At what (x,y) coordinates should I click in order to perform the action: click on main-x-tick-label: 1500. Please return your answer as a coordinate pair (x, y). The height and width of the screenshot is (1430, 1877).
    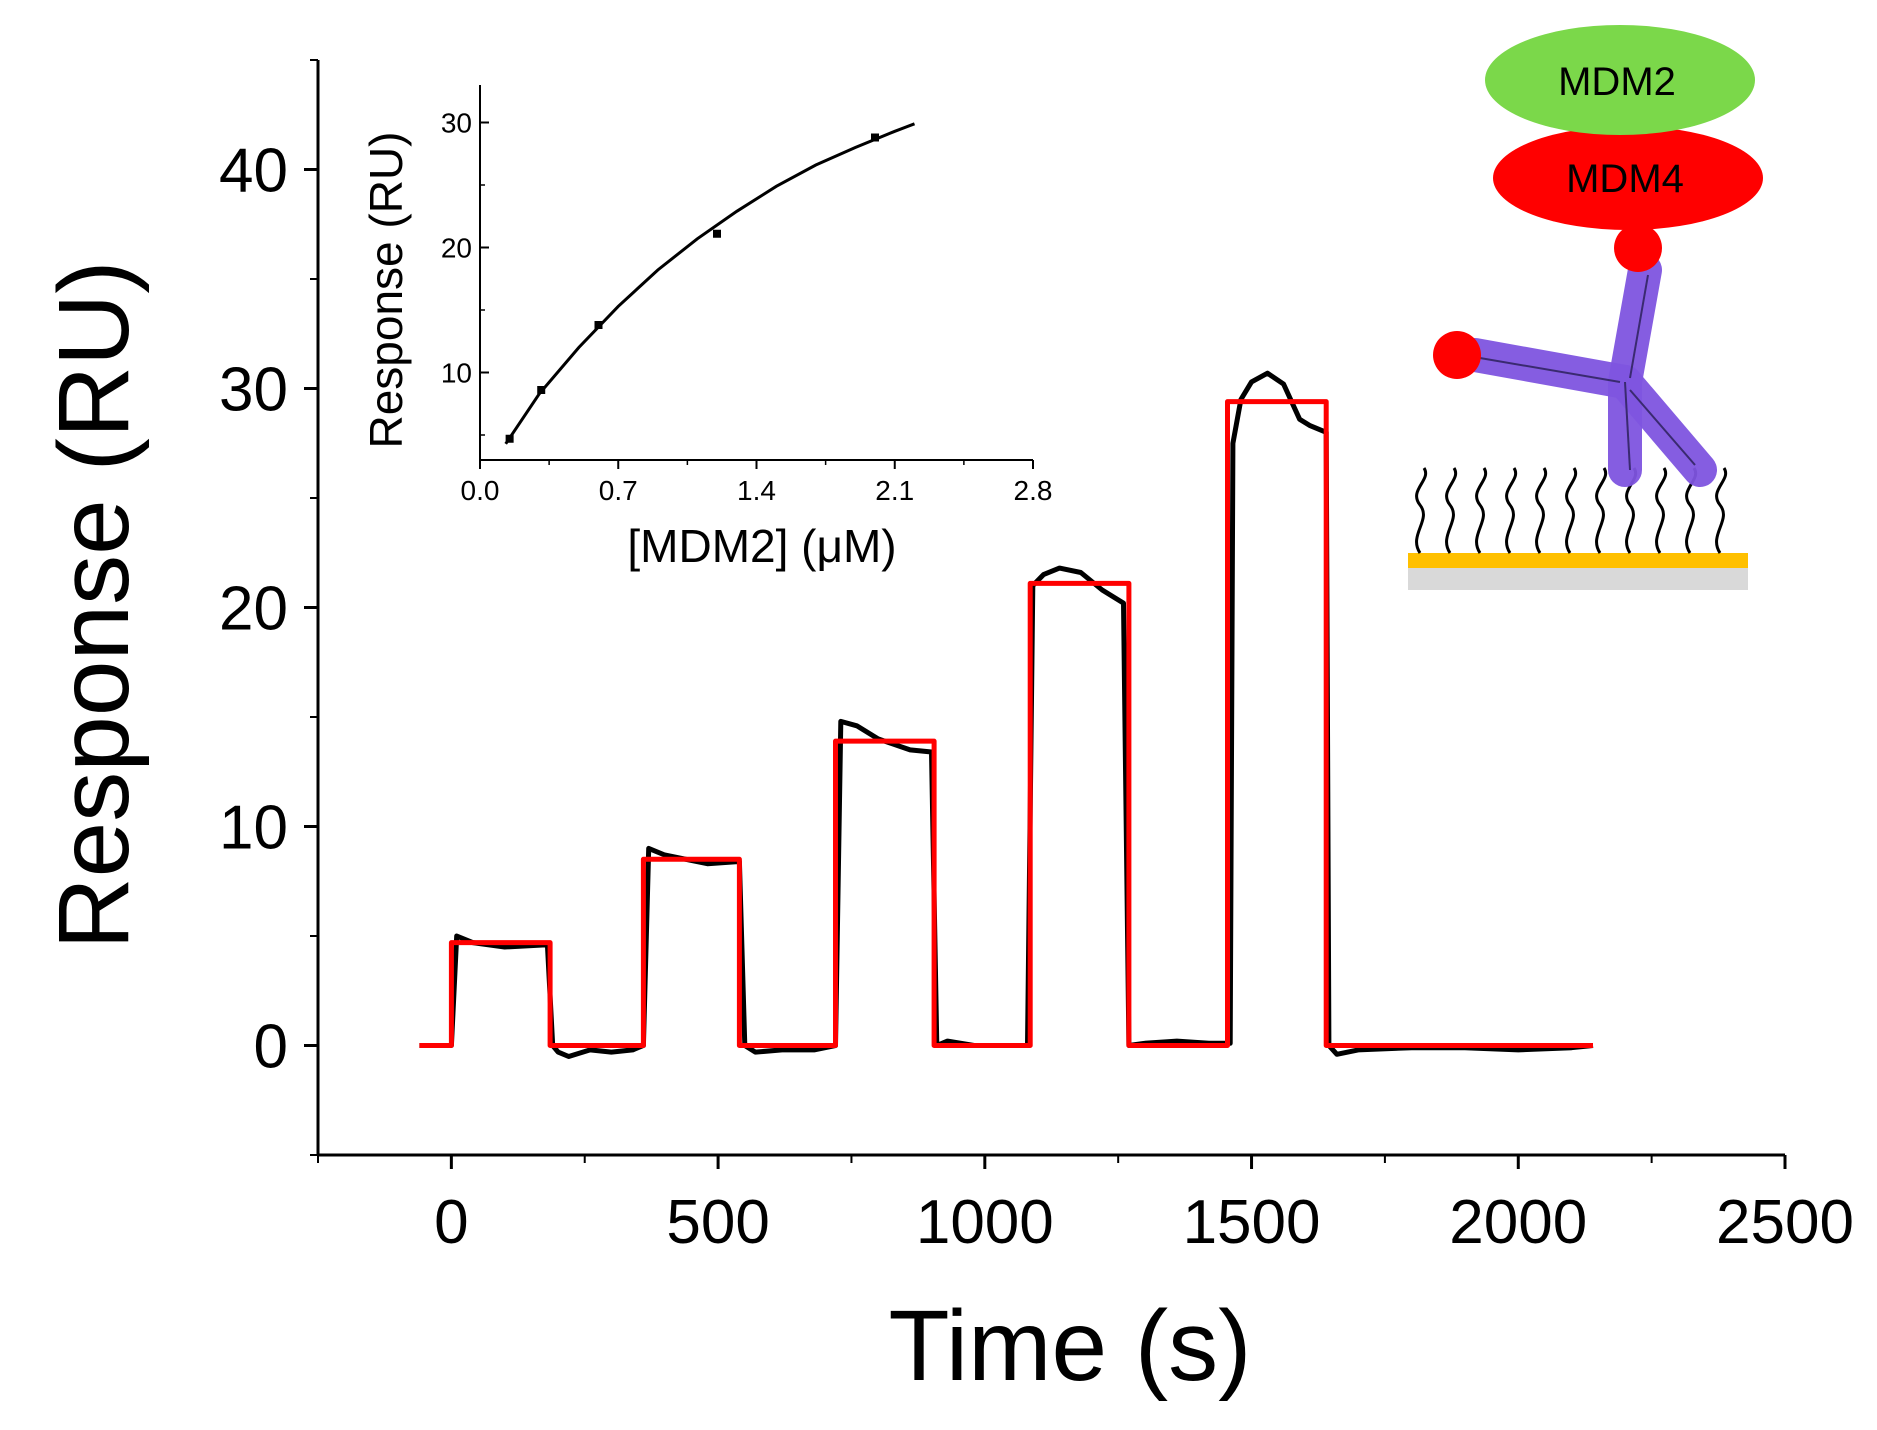
    Looking at the image, I should click on (1252, 1222).